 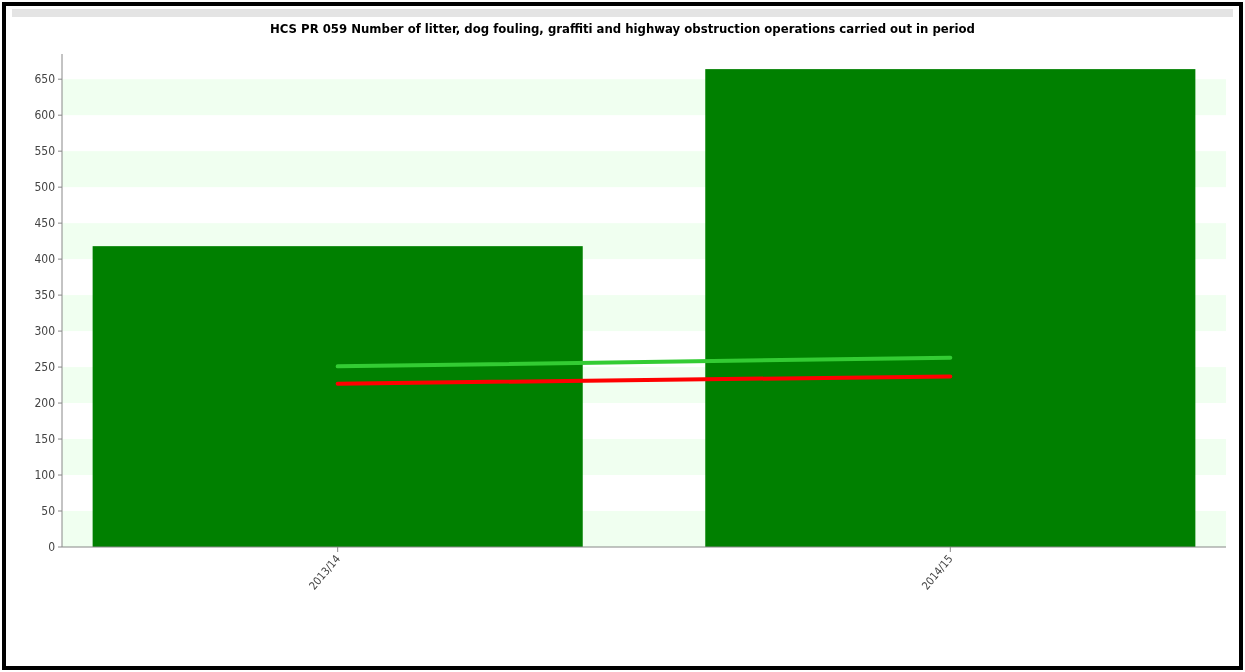 What do you see at coordinates (45, 151) in the screenshot?
I see `y-tick-label: 550` at bounding box center [45, 151].